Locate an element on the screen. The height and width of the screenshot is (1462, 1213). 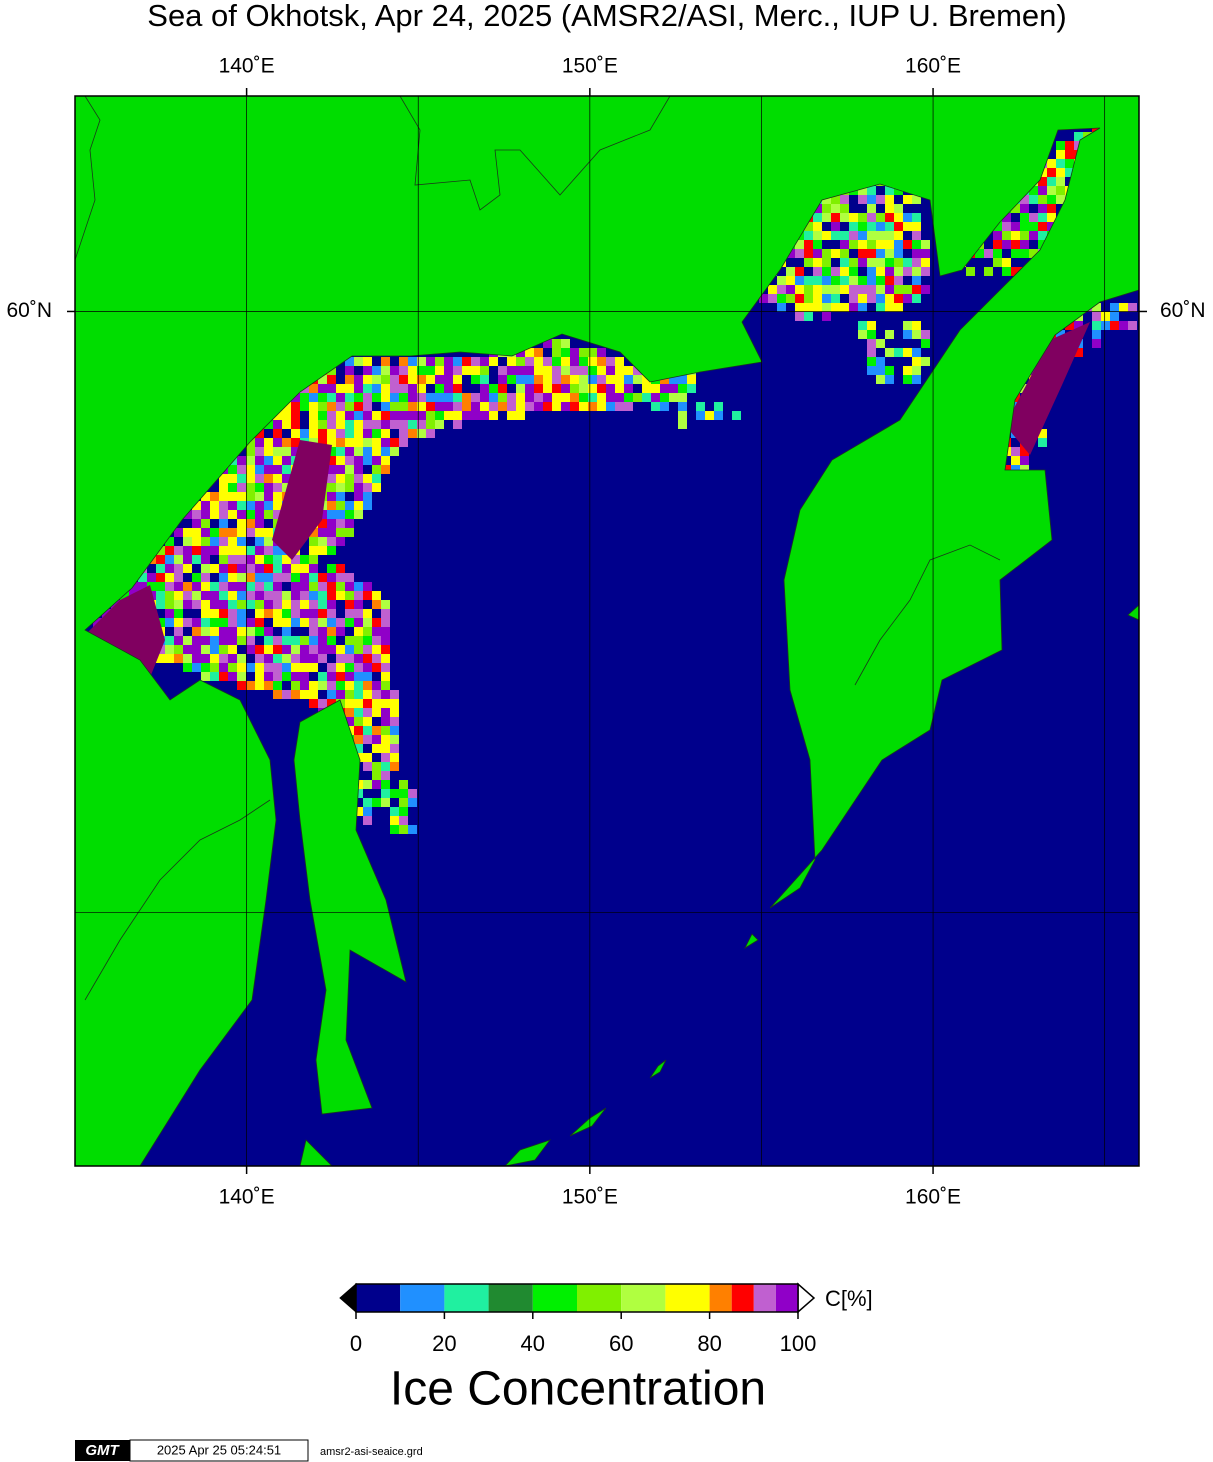
island is located at coordinates (658, 1069).